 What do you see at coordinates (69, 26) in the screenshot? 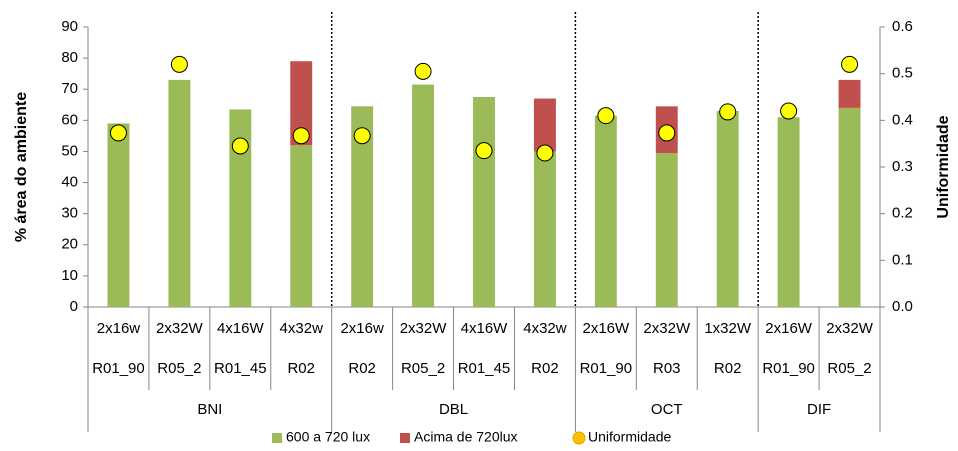
I see `y-tick-label: 90` at bounding box center [69, 26].